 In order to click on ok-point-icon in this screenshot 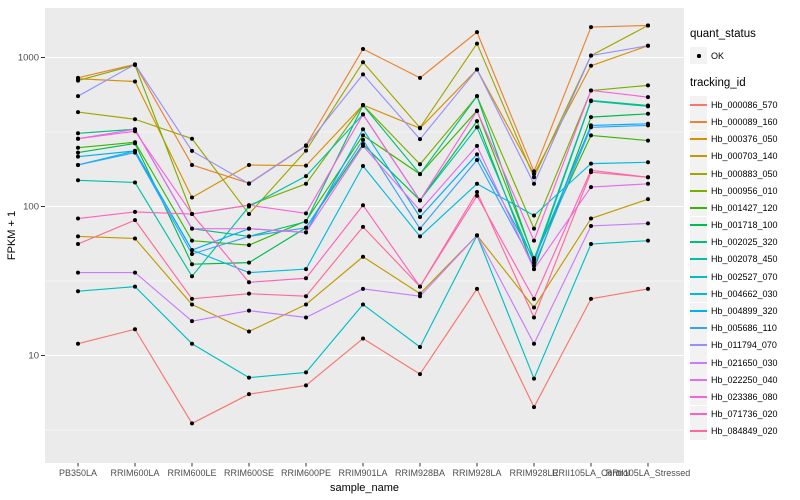, I will do `click(698, 56)`.